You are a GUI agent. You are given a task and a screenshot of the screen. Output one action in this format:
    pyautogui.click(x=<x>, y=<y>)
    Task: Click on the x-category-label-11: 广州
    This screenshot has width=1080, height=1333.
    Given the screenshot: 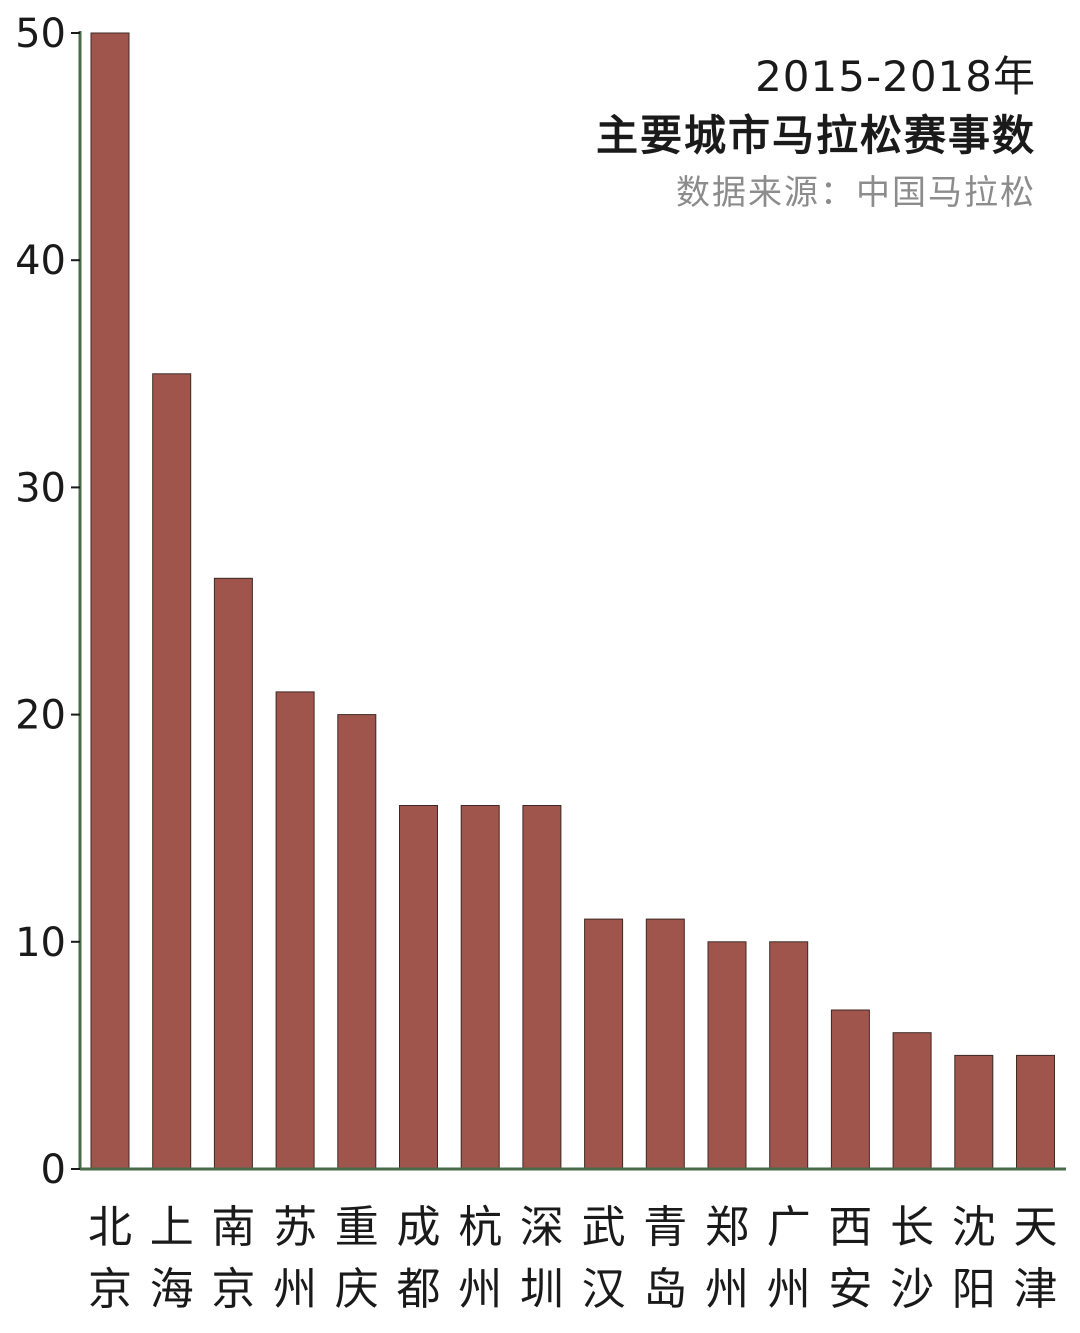 What is the action you would take?
    pyautogui.click(x=789, y=1258)
    